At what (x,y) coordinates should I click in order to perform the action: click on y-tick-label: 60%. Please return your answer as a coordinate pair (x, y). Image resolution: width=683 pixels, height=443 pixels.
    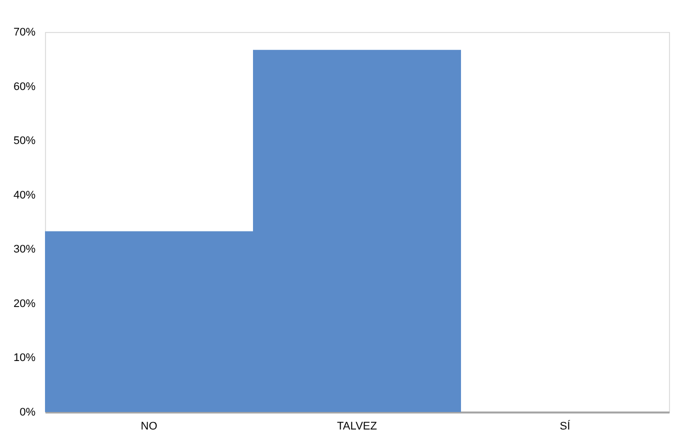
    Looking at the image, I should click on (24, 86).